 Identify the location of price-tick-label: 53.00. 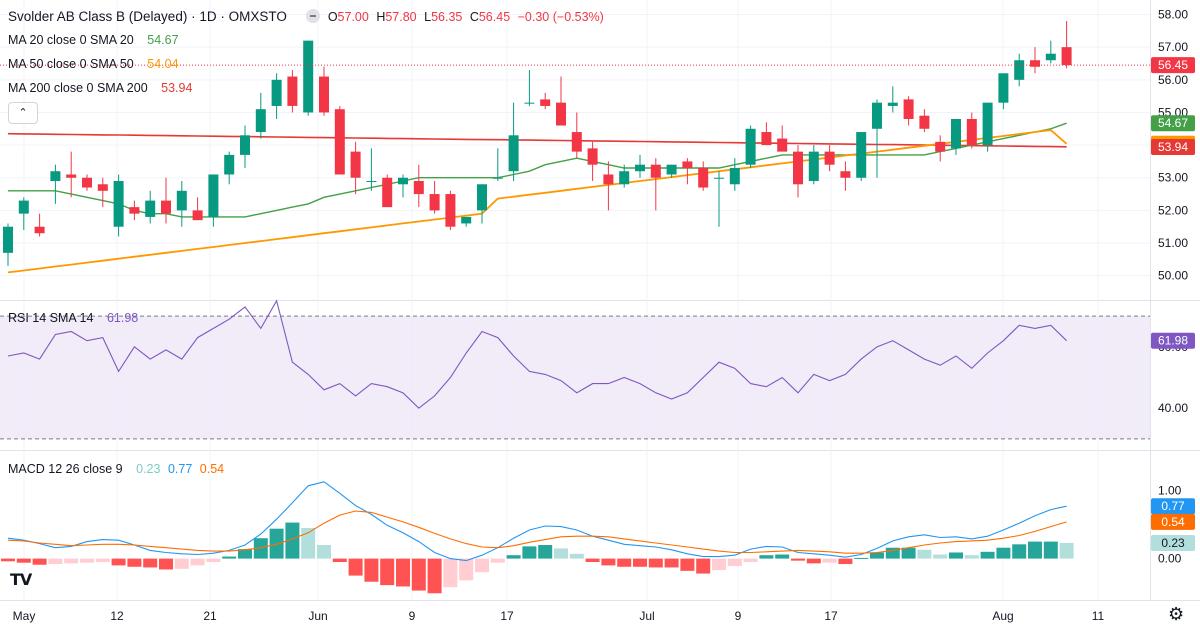
(1173, 178).